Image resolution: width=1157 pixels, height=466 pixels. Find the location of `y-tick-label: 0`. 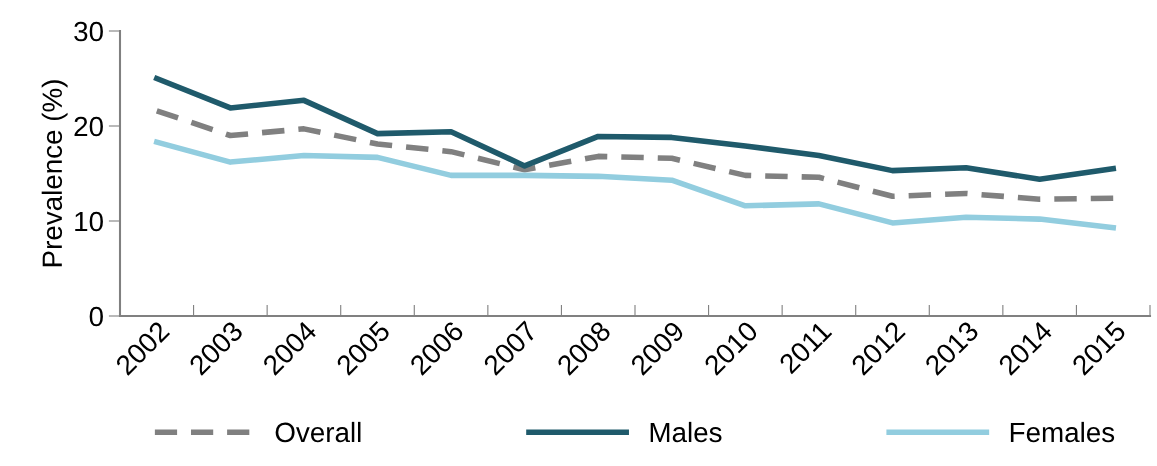

y-tick-label: 0 is located at coordinates (96, 316).